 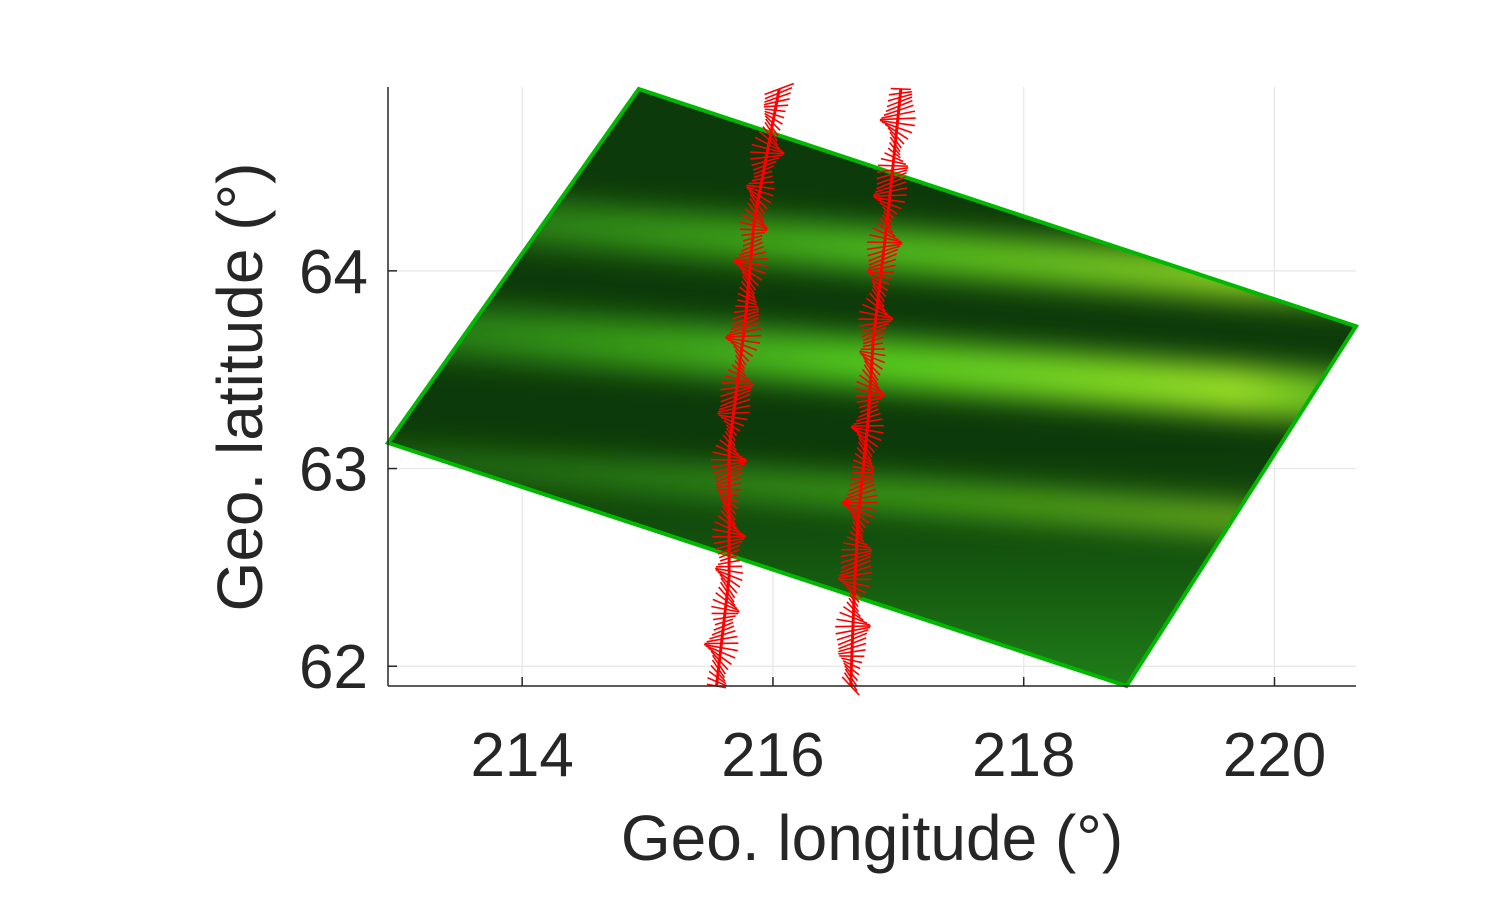 What do you see at coordinates (333, 470) in the screenshot?
I see `y-tick-label: 63` at bounding box center [333, 470].